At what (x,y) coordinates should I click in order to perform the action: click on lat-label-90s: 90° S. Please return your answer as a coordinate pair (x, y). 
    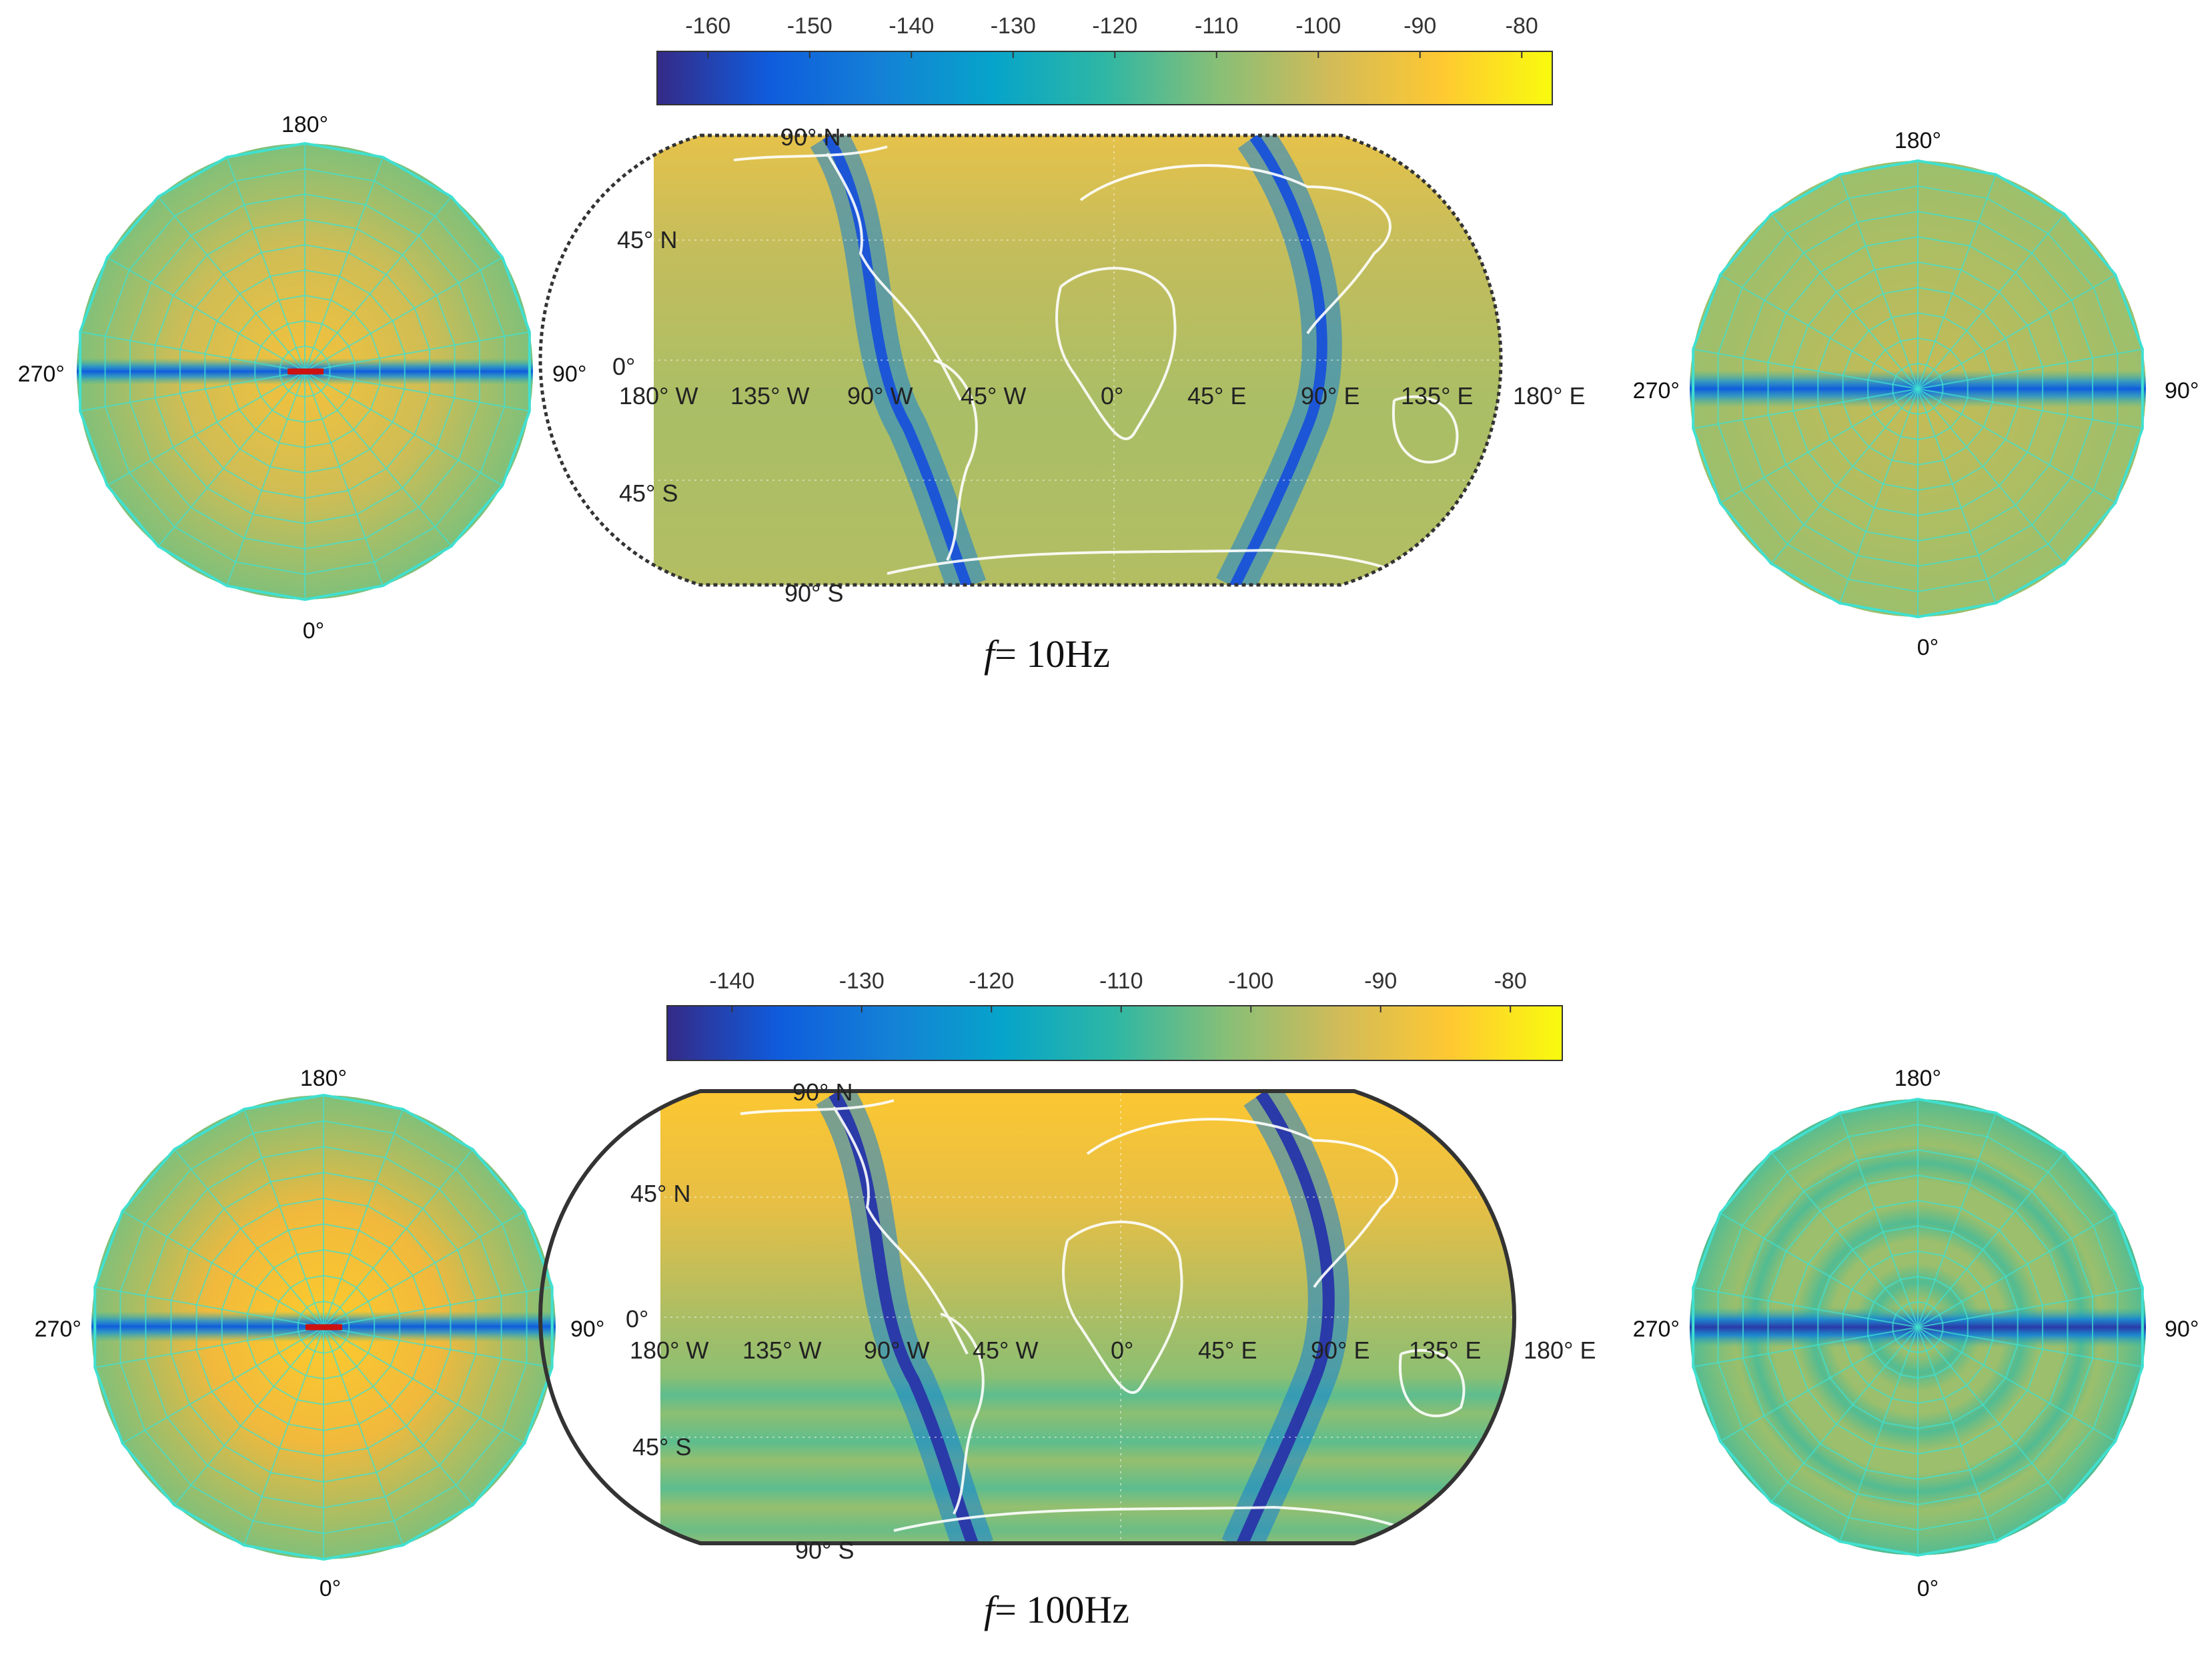
    Looking at the image, I should click on (824, 1551).